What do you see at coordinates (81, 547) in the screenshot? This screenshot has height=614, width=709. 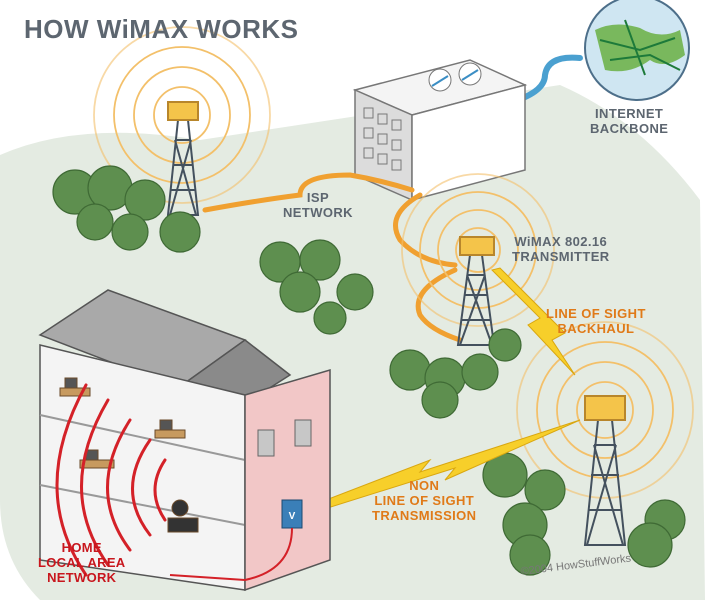 I see `label-line: HOME` at bounding box center [81, 547].